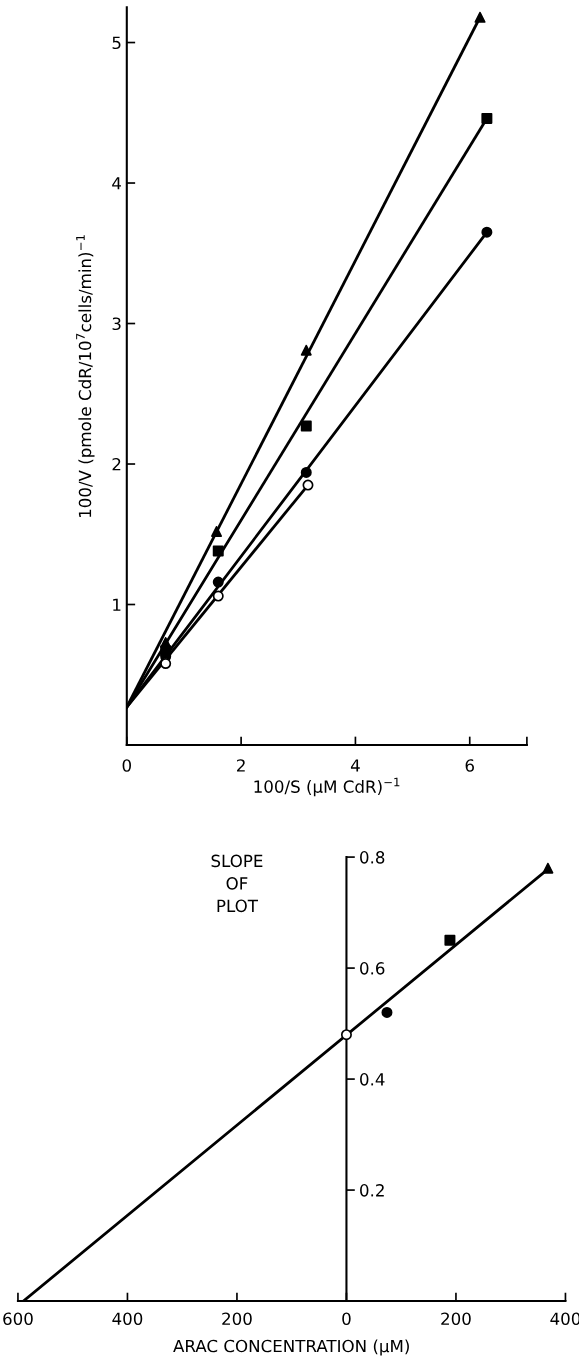 Image resolution: width=579 pixels, height=1372 pixels. I want to click on x-tick-label: 400, so click(127, 1319).